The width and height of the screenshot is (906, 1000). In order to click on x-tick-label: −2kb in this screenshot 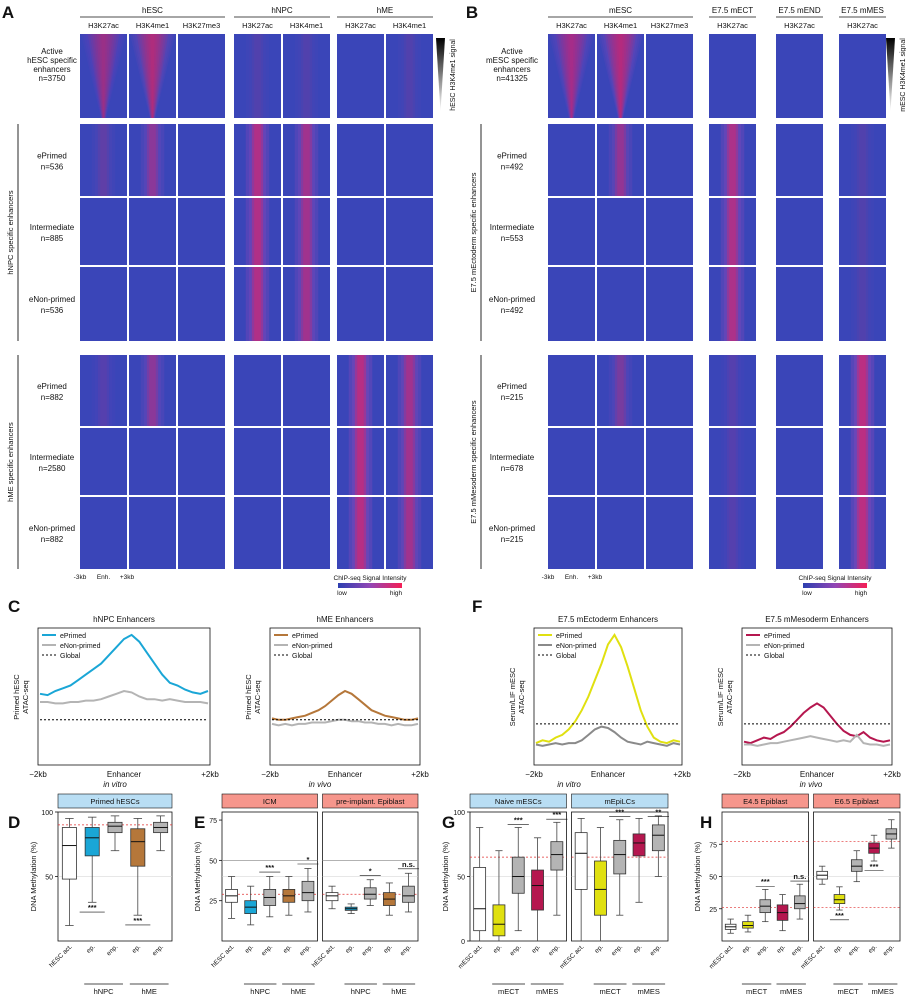, I will do `click(742, 774)`.